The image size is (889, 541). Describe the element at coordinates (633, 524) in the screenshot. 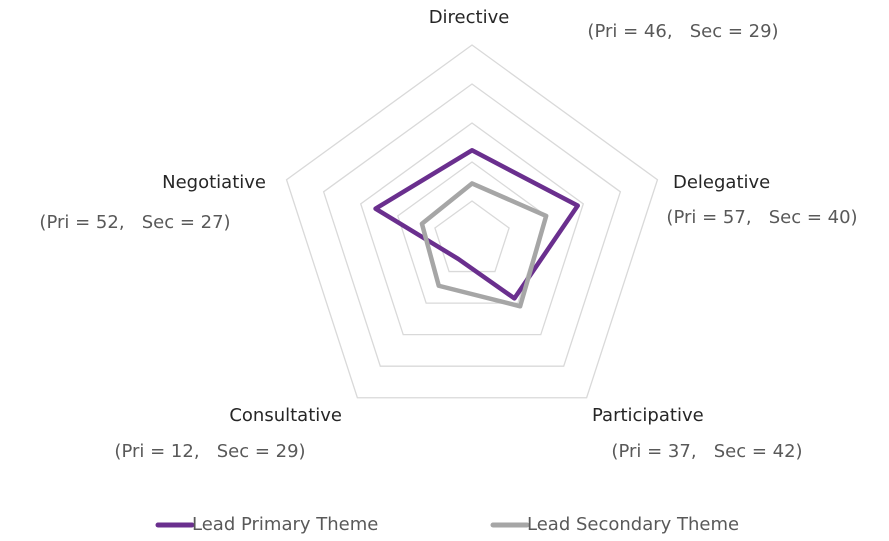

I see `legend-label: Lead Secondary Theme` at that location.